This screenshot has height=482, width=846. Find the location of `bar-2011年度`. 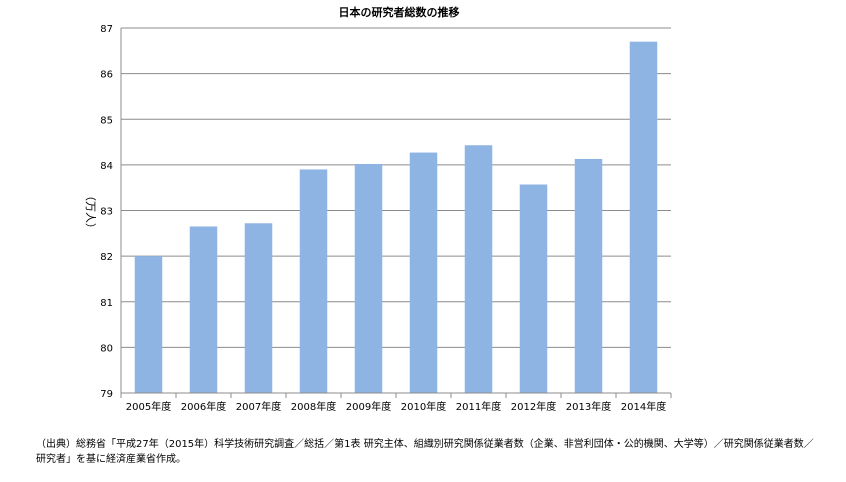

bar-2011年度 is located at coordinates (478, 269).